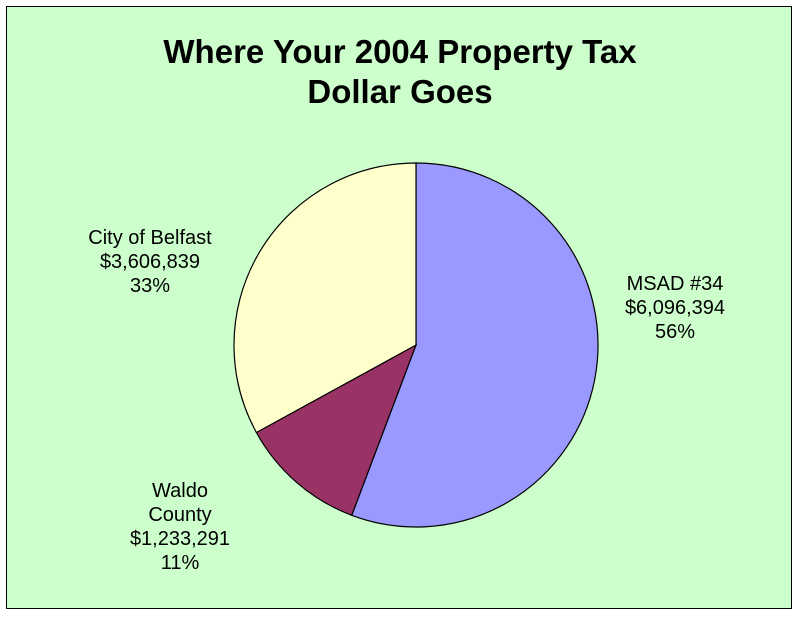  I want to click on slice-label-msad-34-name: MSAD #34, so click(675, 284).